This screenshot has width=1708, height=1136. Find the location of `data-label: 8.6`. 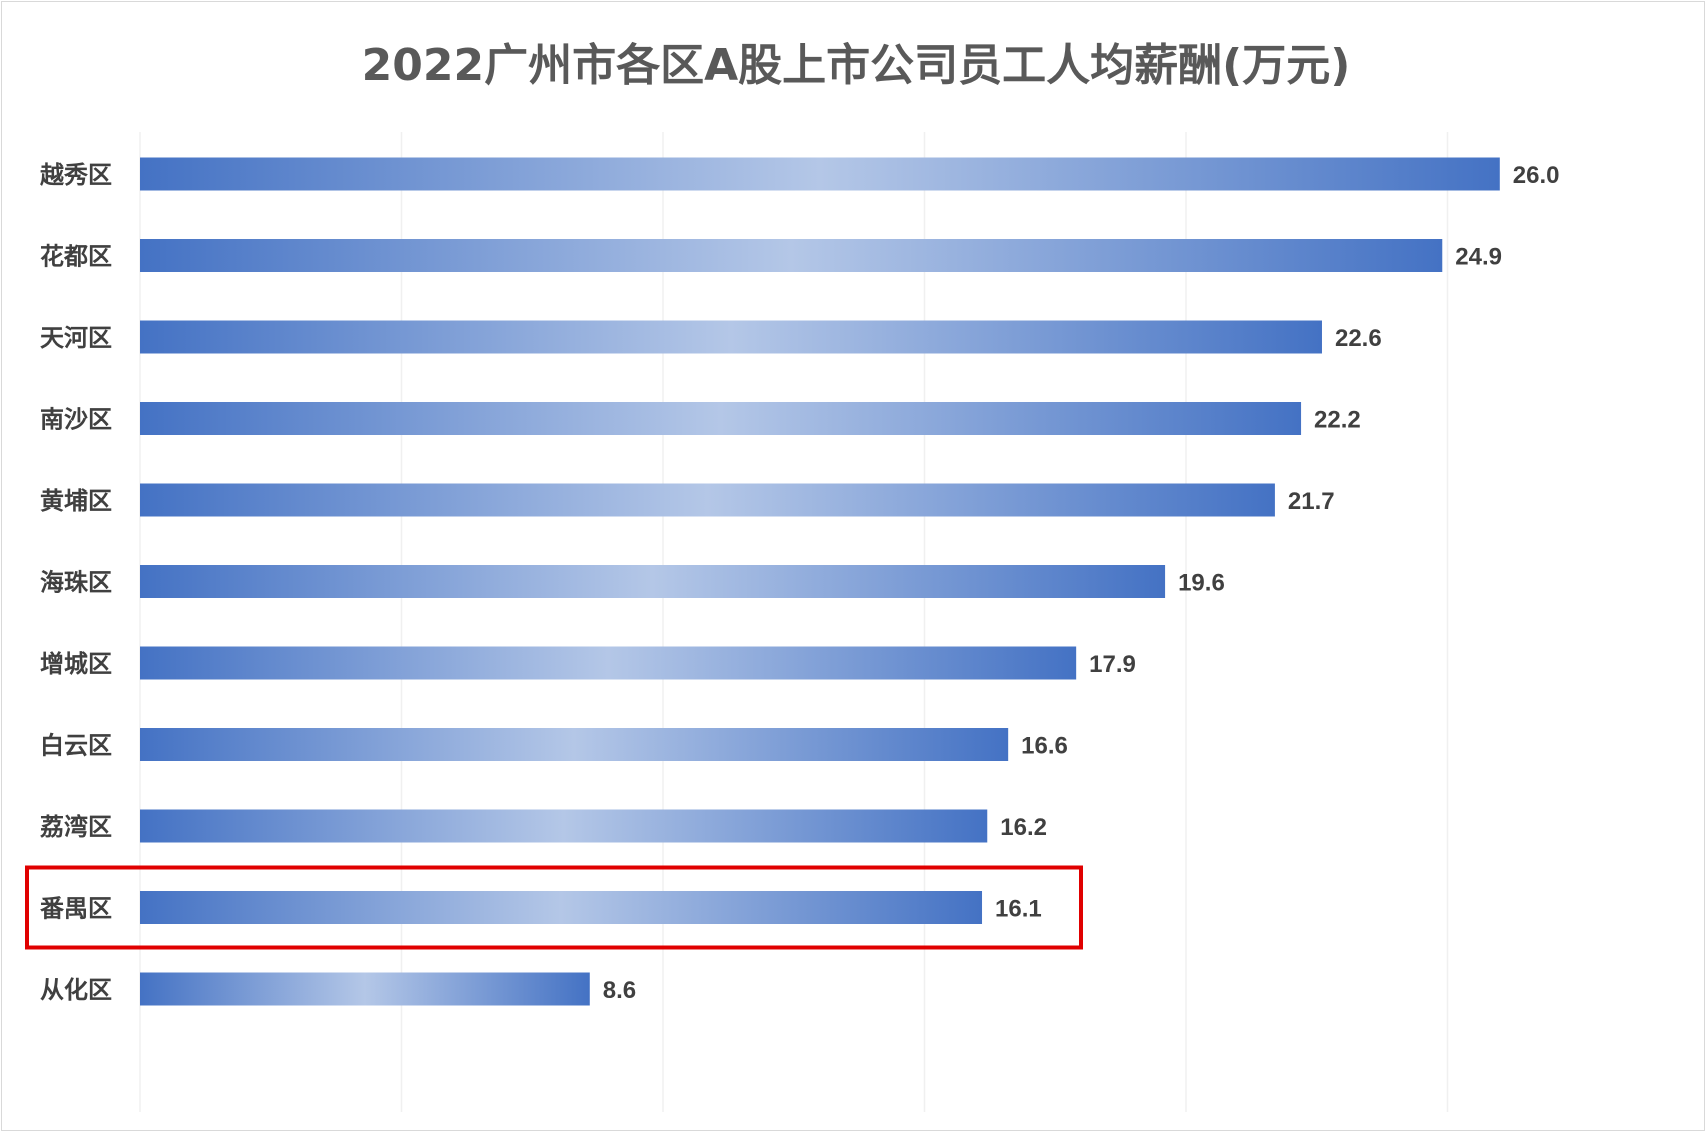

data-label: 8.6 is located at coordinates (619, 990).